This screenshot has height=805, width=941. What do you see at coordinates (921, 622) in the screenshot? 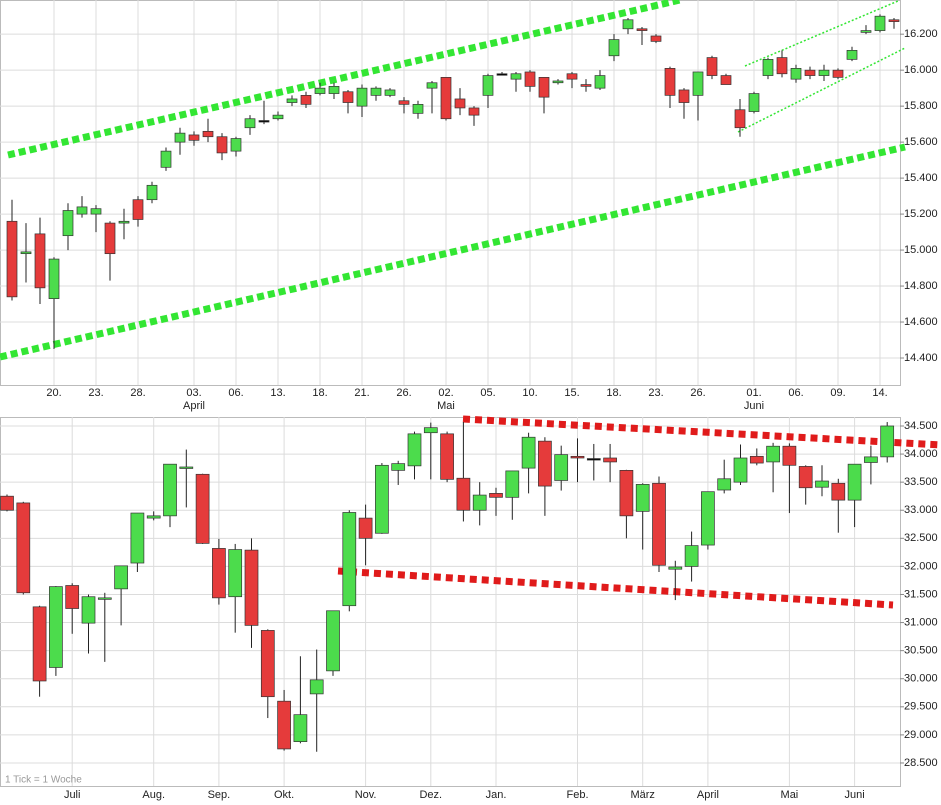
I see `y-tick-label: 31.000` at bounding box center [921, 622].